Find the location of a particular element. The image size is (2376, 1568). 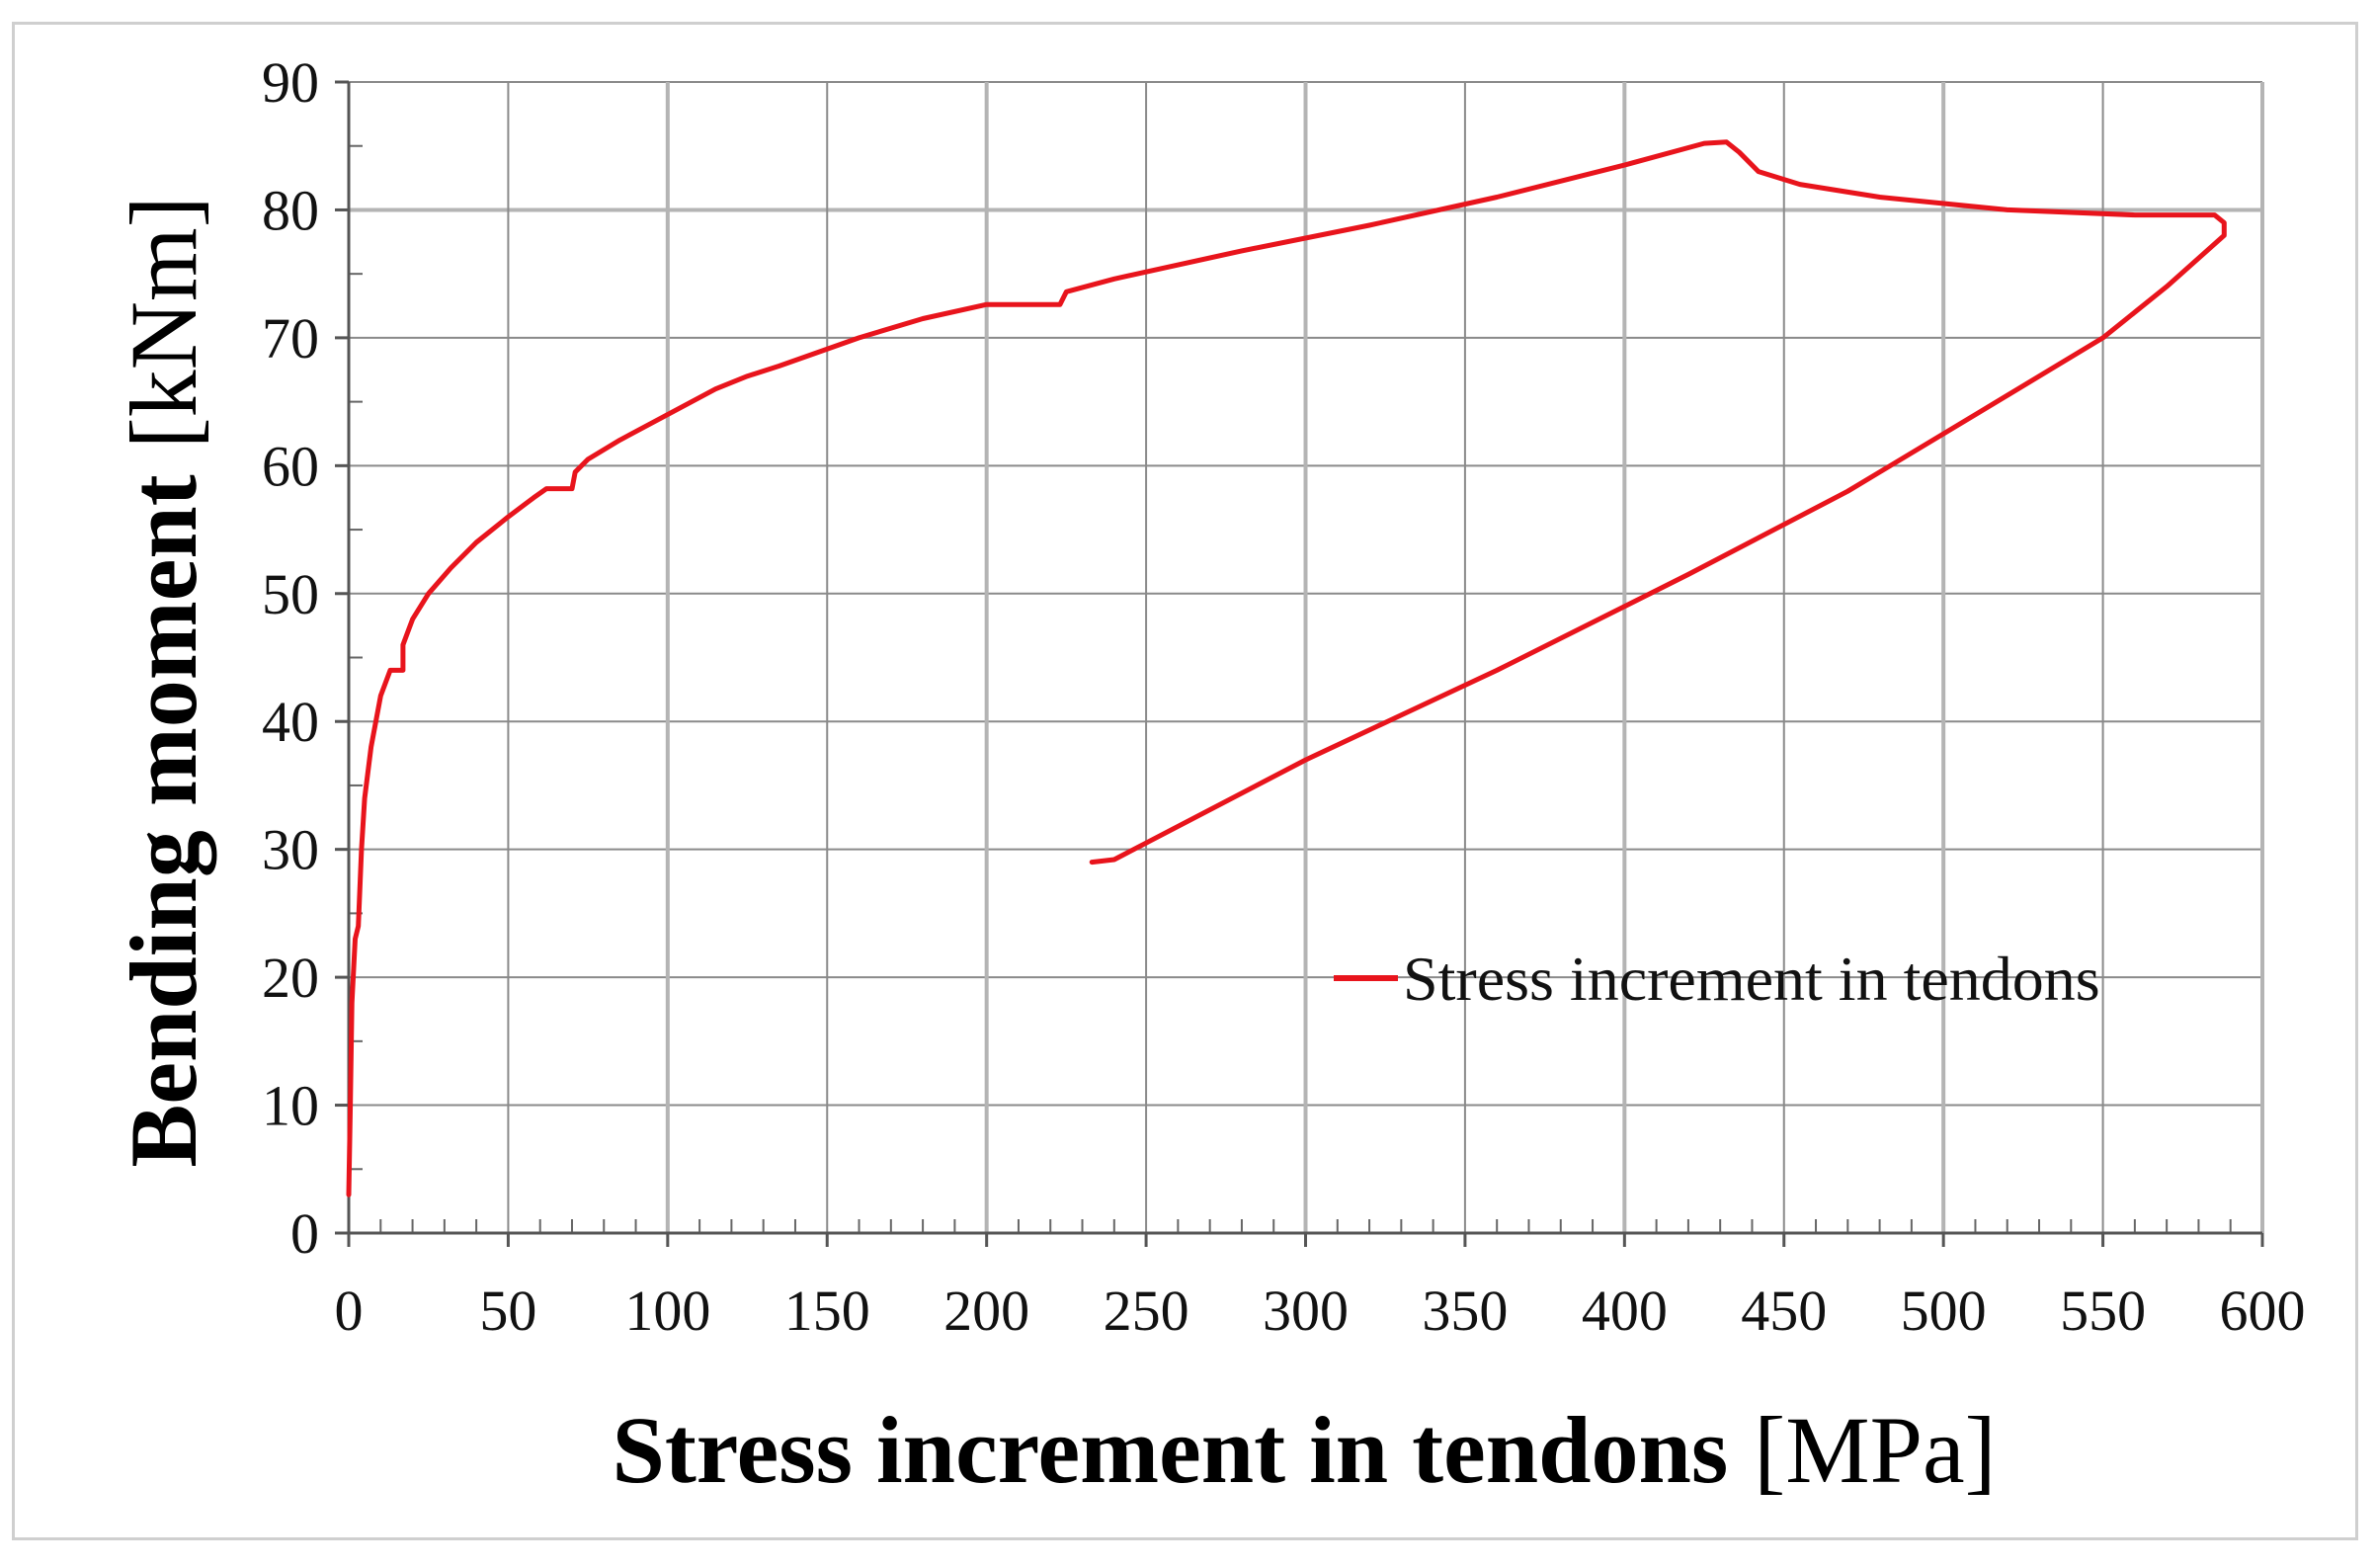

x-tick-label: 550 is located at coordinates (2103, 1311).